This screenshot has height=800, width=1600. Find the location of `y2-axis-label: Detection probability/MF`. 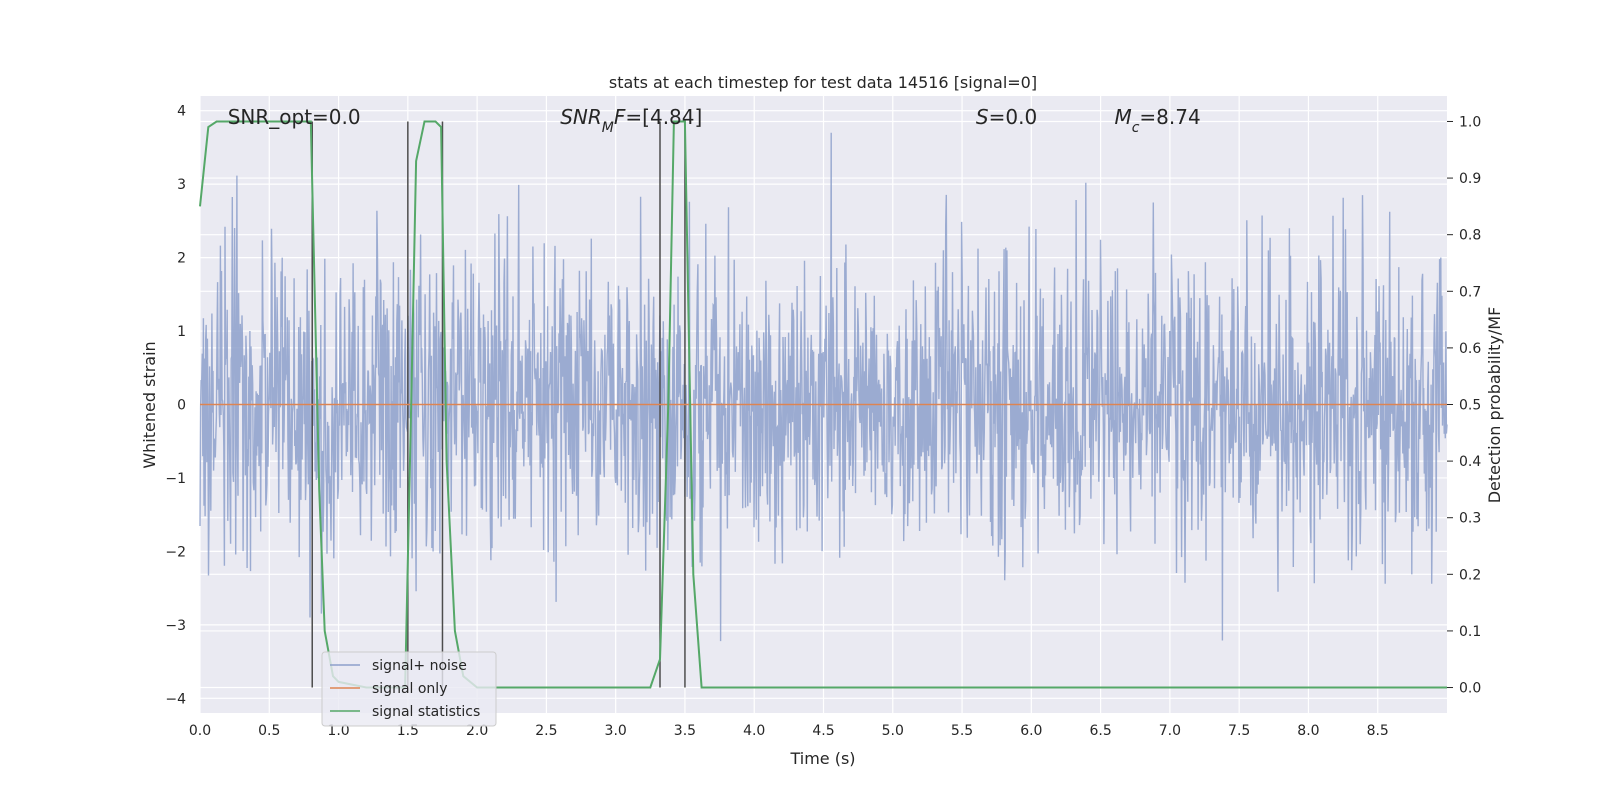

y2-axis-label: Detection probability/MF is located at coordinates (1494, 405).